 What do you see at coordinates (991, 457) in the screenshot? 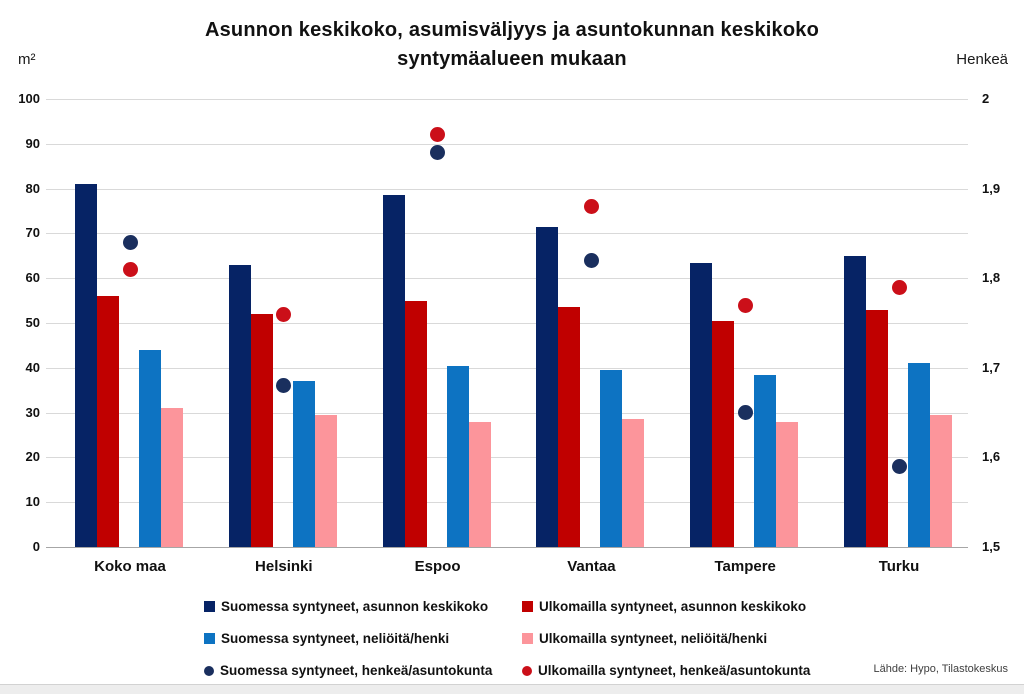
I see `right-axis-tick-label: 1,6` at bounding box center [991, 457].